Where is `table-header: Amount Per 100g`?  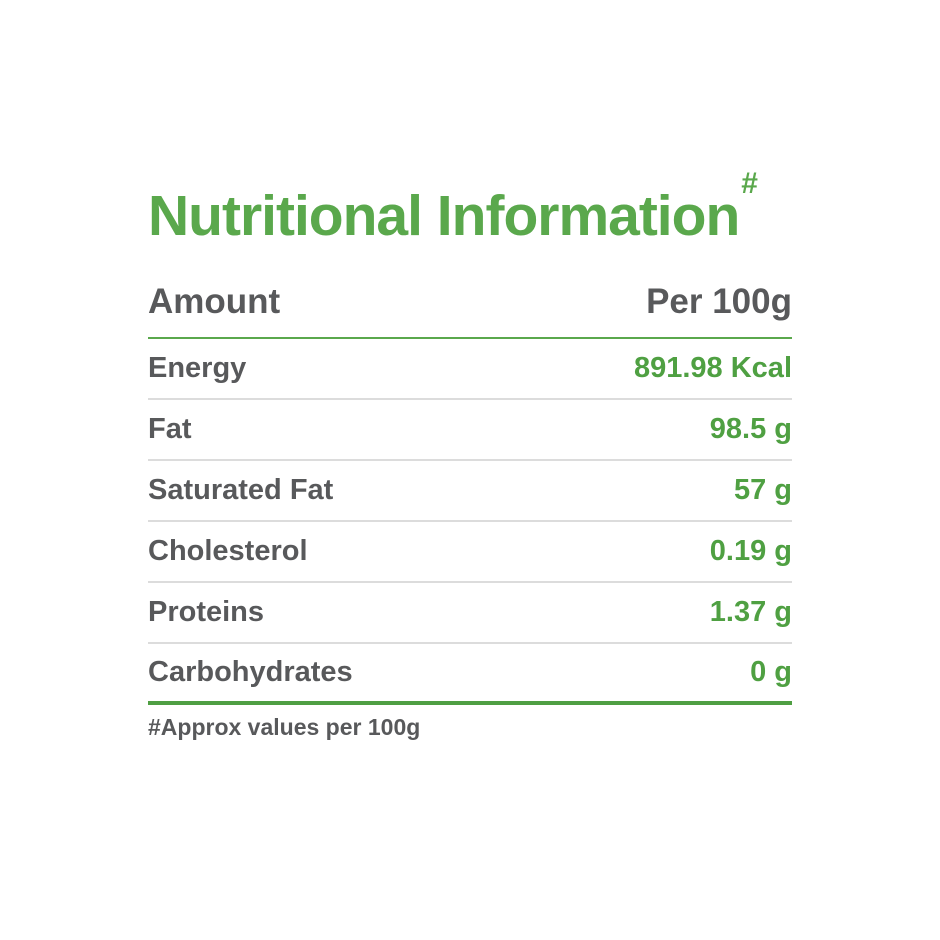
table-header: Amount Per 100g is located at coordinates (470, 310).